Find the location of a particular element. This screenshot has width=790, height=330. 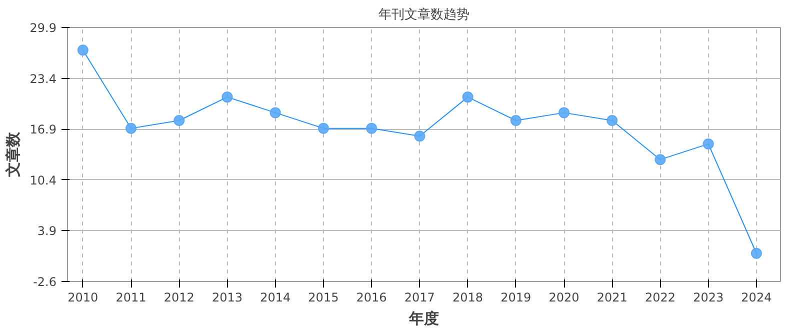

x-tick-label: 2019 is located at coordinates (516, 297).